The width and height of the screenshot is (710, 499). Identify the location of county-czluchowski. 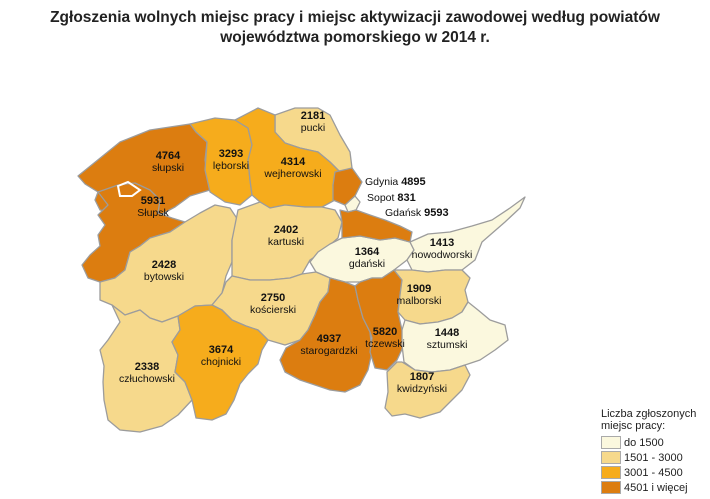
(146, 368).